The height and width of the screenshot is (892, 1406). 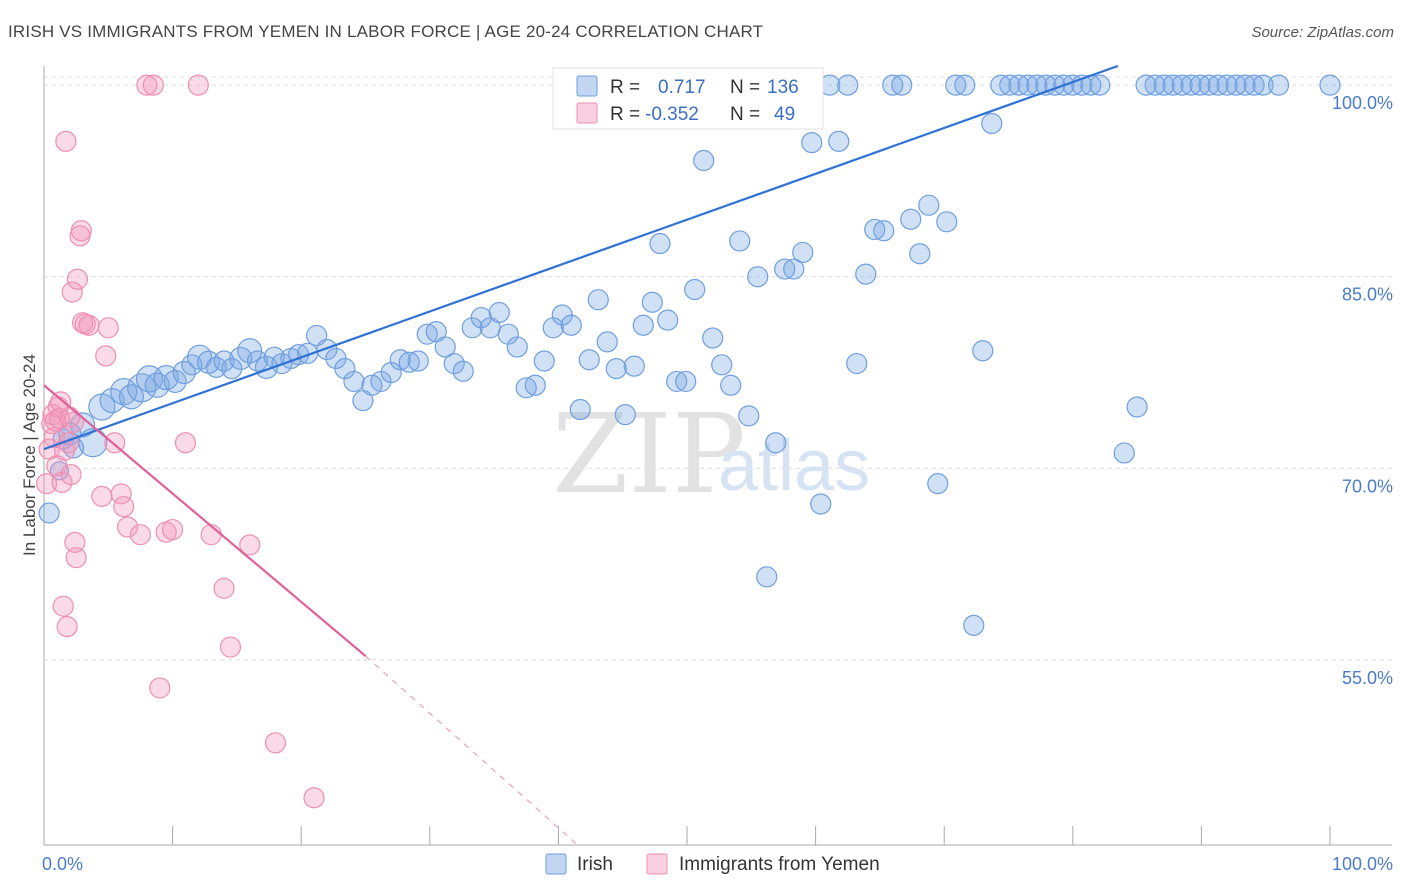 I want to click on y-tick-label-2: 70.0%, so click(x=1367, y=486).